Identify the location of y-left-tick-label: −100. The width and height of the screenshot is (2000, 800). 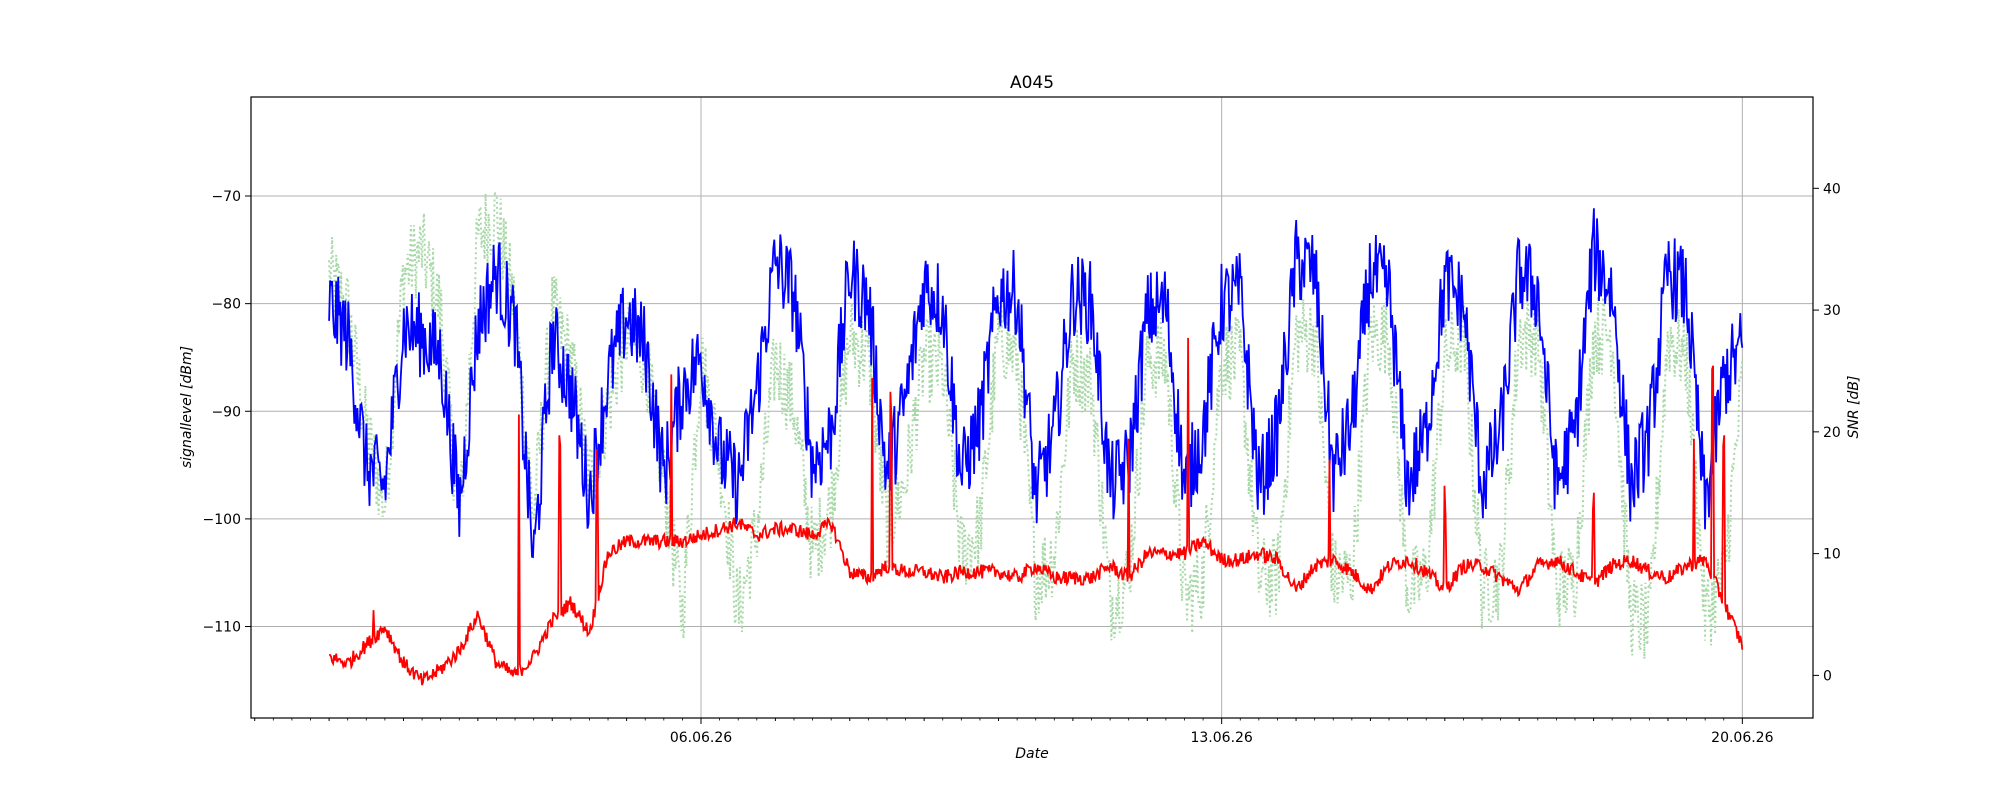
(222, 520).